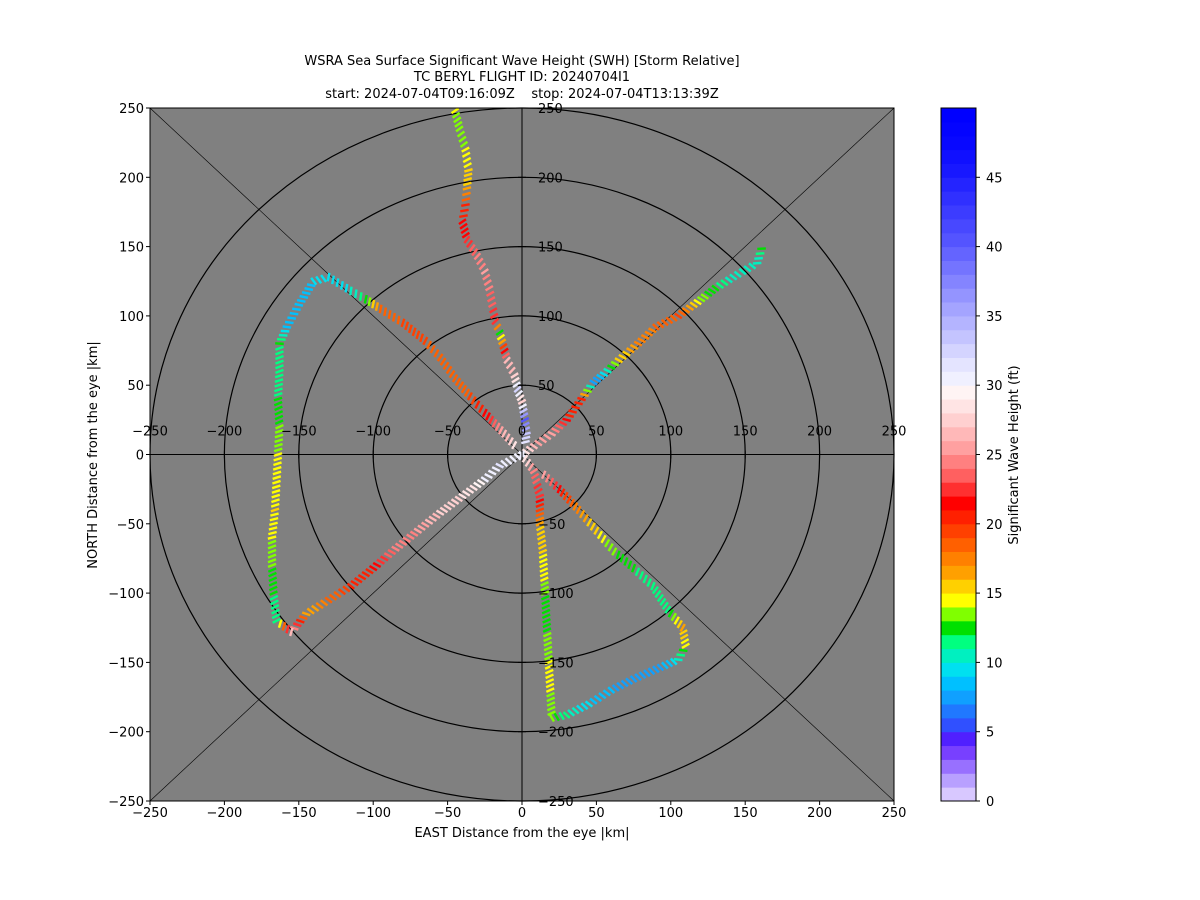 The height and width of the screenshot is (900, 1200). Describe the element at coordinates (670, 432) in the screenshot. I see `inner-x-tick-label: 100` at that location.